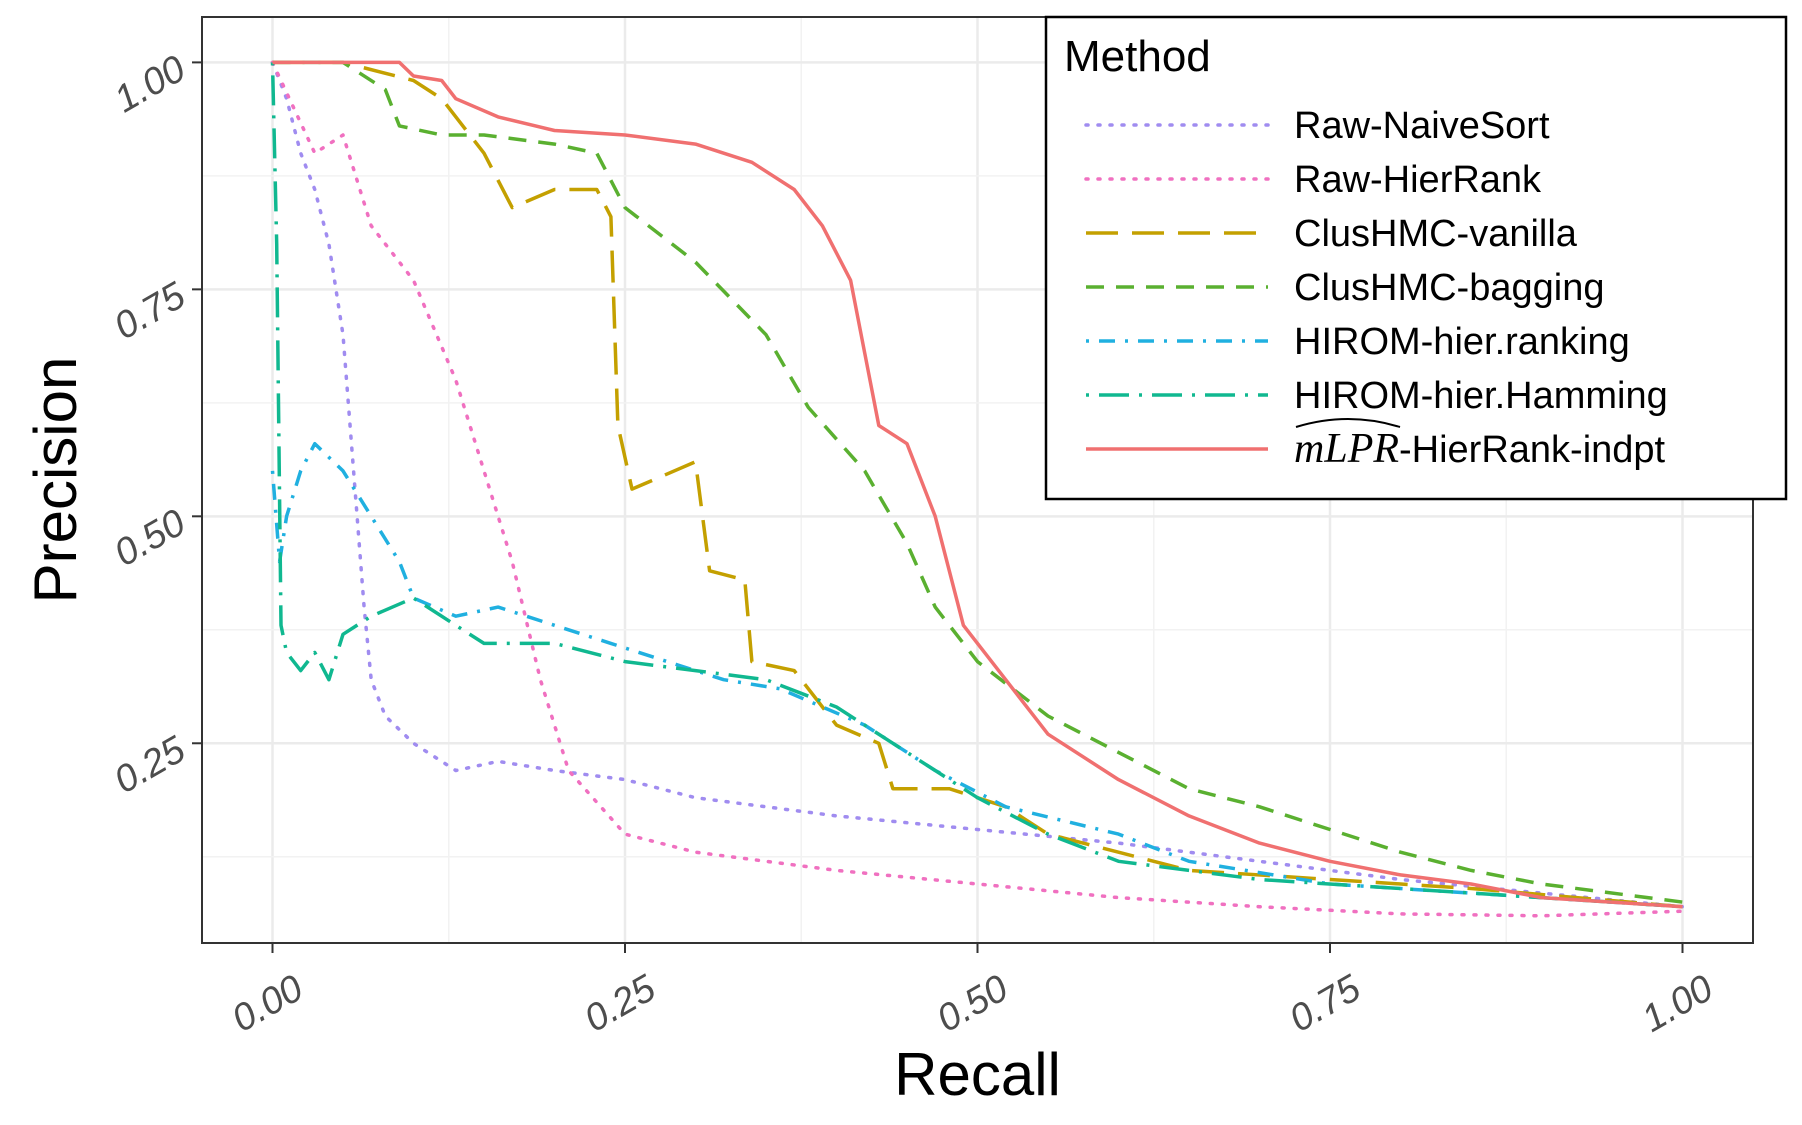  Describe the element at coordinates (1422, 126) in the screenshot. I see `legend-label-raw-naivesort: Raw-NaiveSort` at that location.